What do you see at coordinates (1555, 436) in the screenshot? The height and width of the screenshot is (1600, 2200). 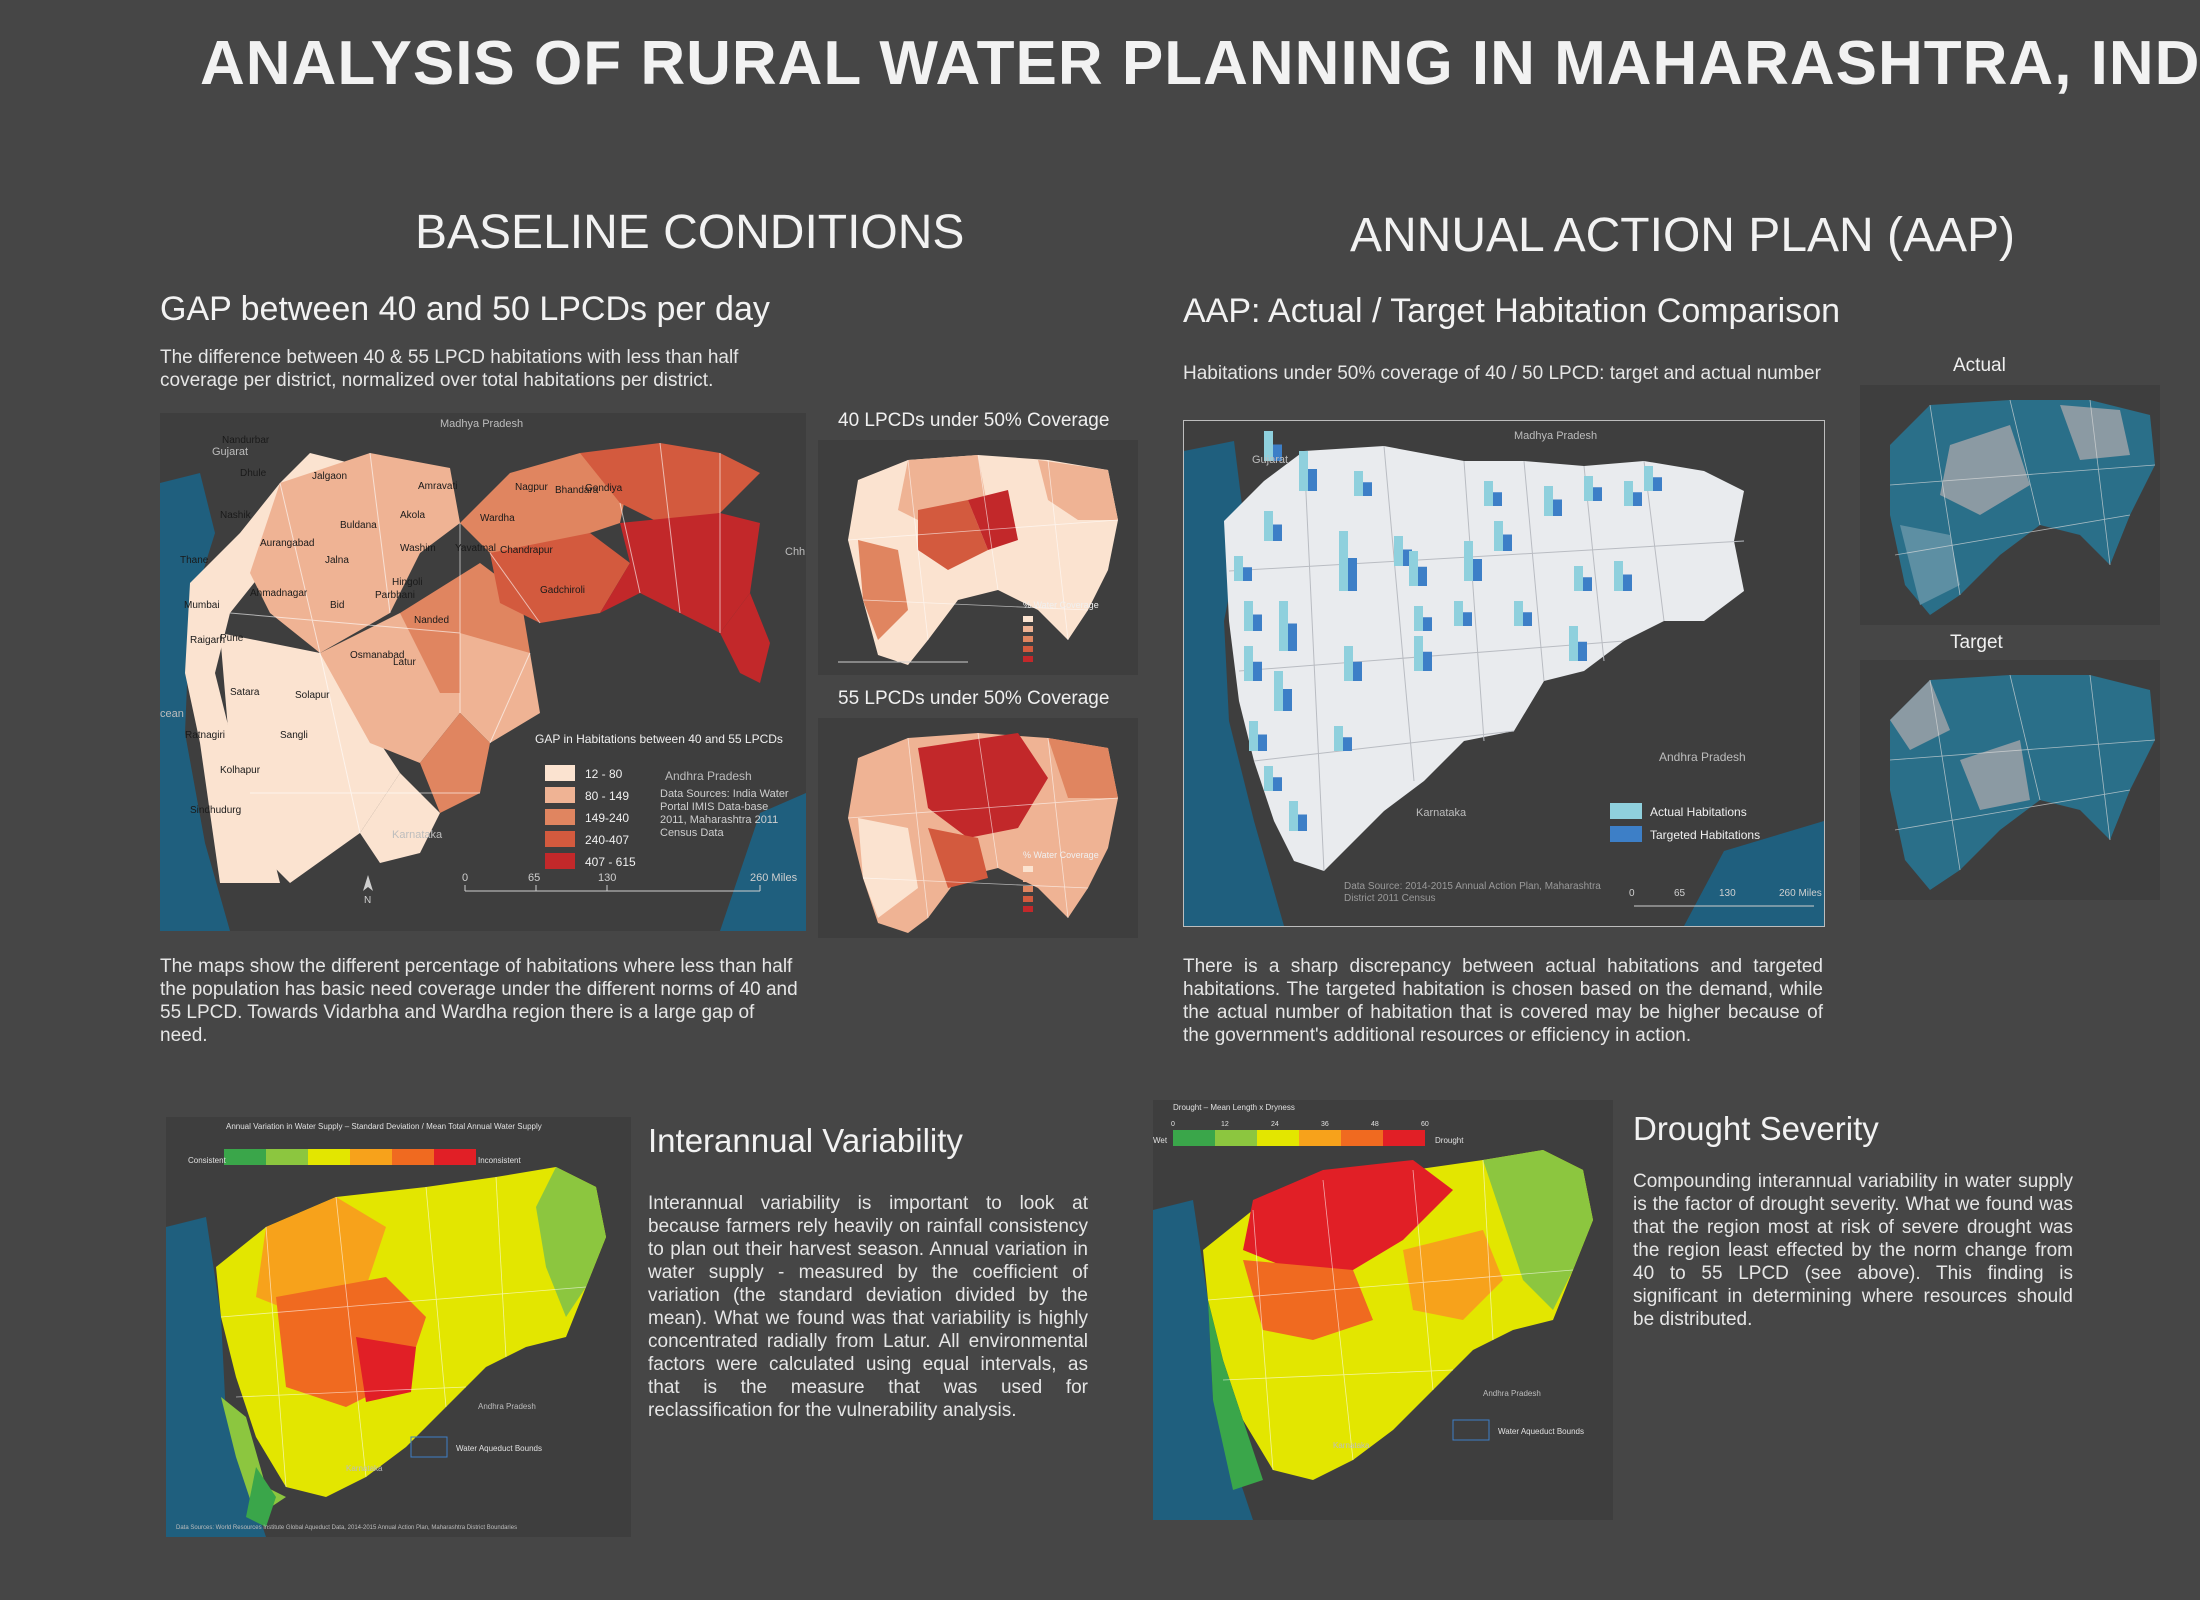 I see `aap-label-mp: Madhya Pradesh` at bounding box center [1555, 436].